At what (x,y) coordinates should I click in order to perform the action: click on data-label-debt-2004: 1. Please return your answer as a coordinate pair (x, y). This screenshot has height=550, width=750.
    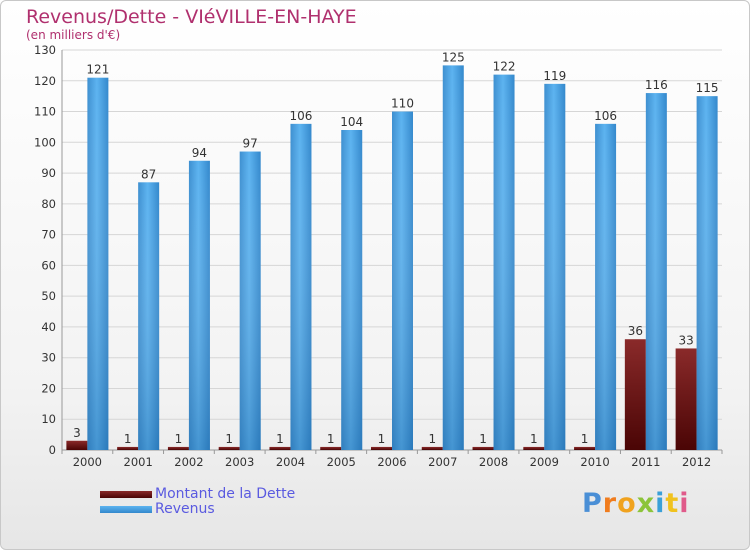
    Looking at the image, I should click on (280, 439).